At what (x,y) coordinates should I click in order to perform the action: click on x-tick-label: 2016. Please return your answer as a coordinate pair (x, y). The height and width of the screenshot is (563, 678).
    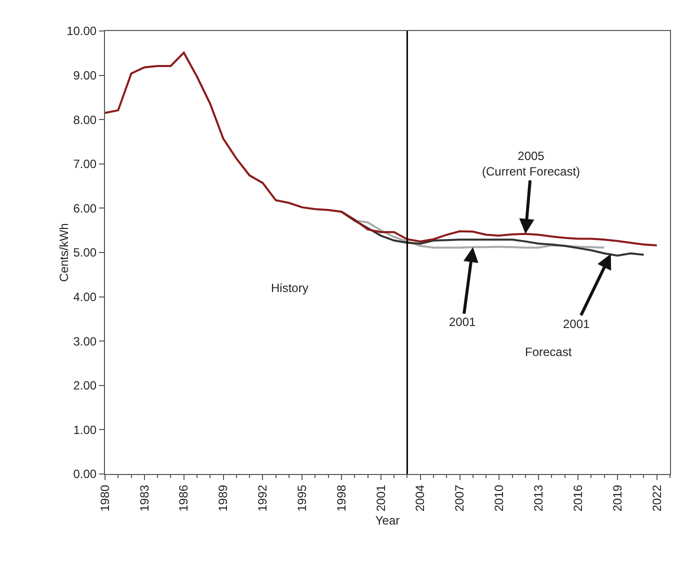
    Looking at the image, I should click on (577, 498).